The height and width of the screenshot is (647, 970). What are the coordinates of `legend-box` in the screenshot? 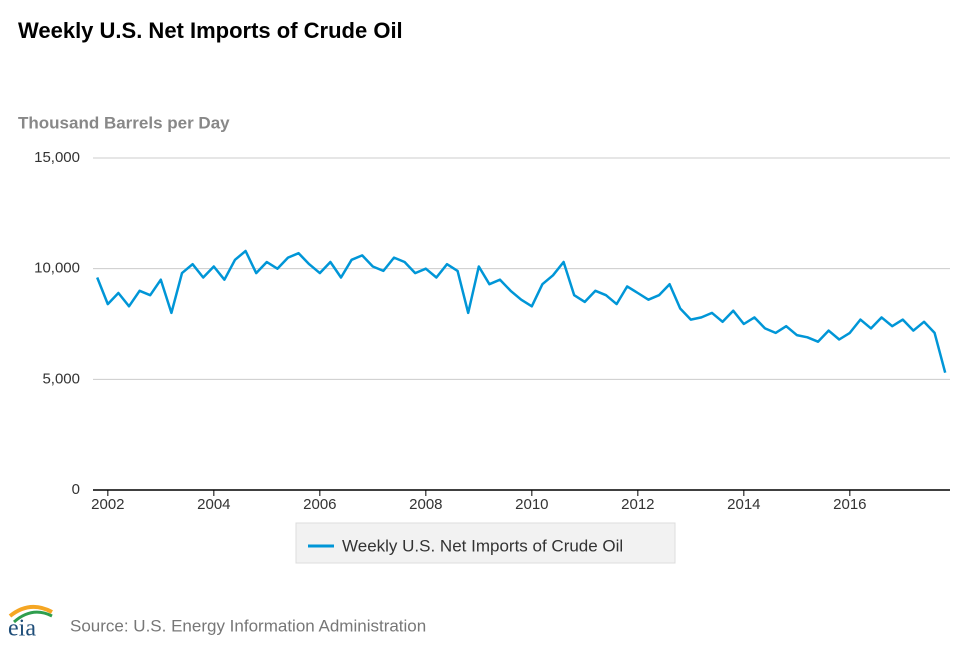 It's located at (485, 543).